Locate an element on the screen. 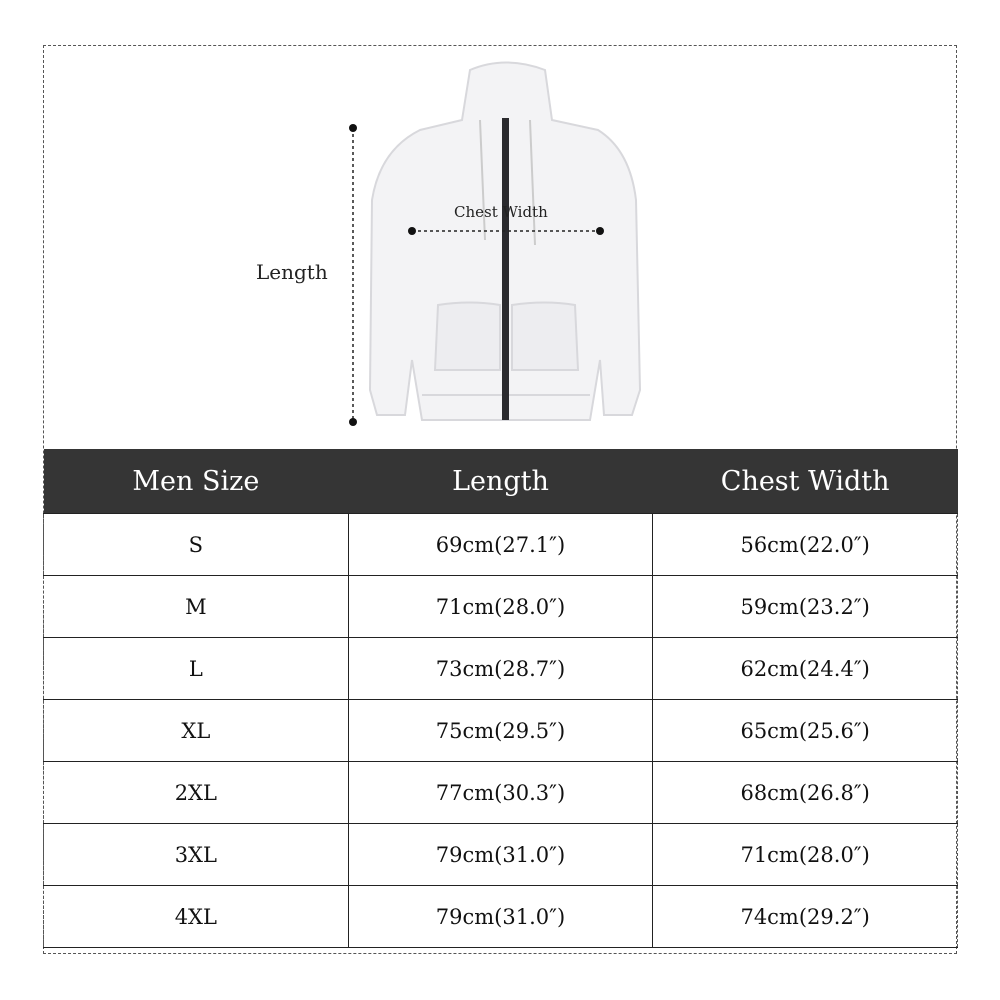 This screenshot has width=1000, height=1000. length-label: Length is located at coordinates (292, 272).